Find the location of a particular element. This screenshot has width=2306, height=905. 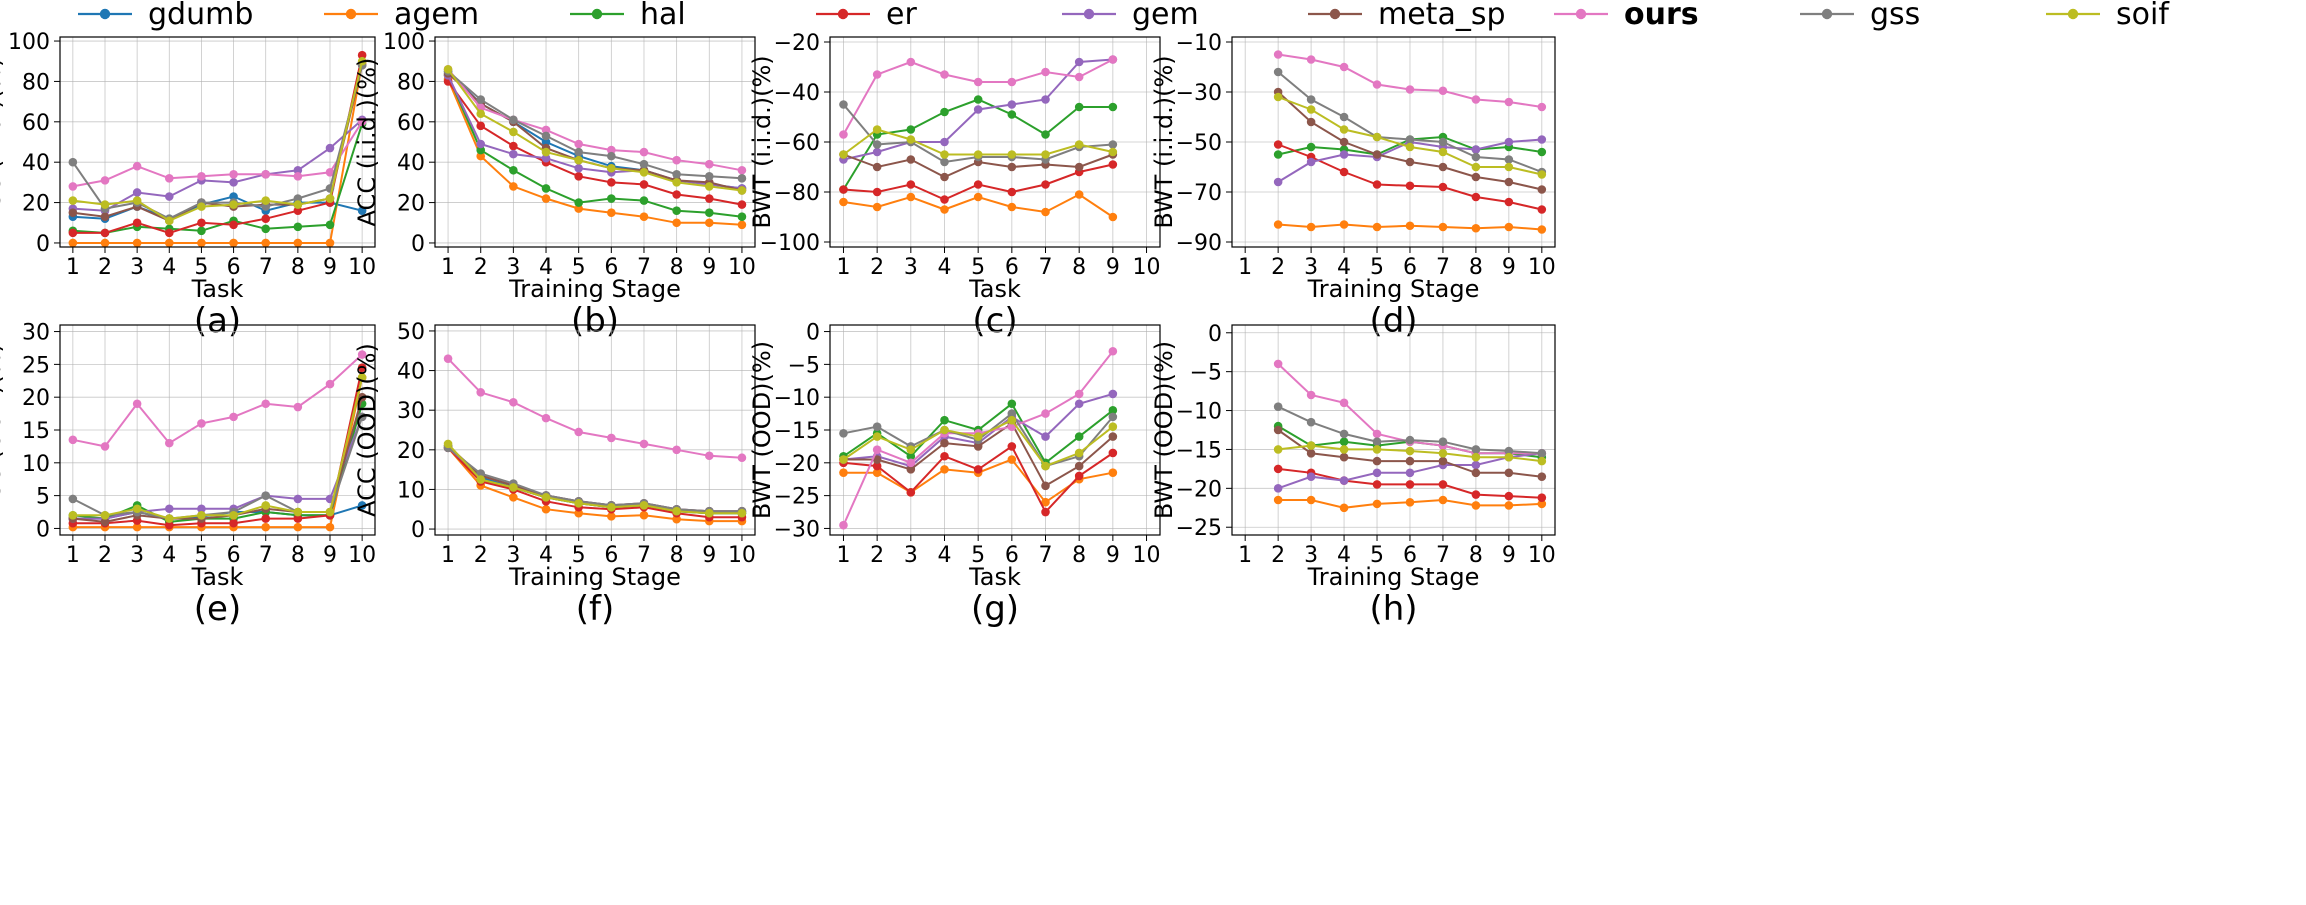

x-tick-label: 9 is located at coordinates (1113, 555).